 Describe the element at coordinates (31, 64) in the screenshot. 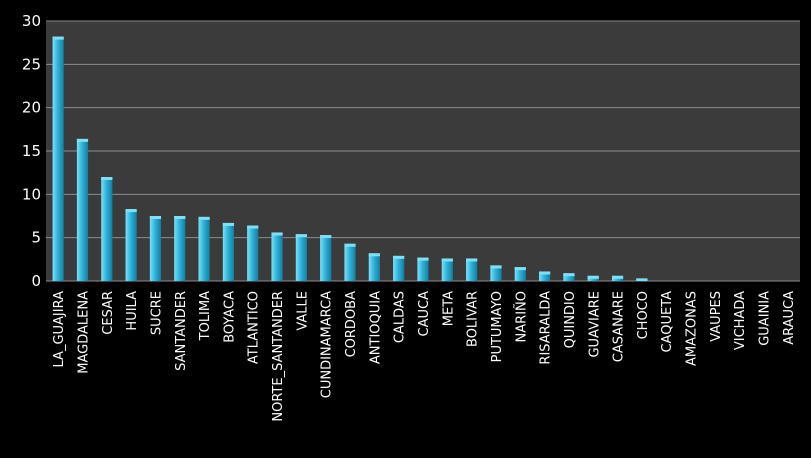

I see `y-tick-label: 25` at that location.